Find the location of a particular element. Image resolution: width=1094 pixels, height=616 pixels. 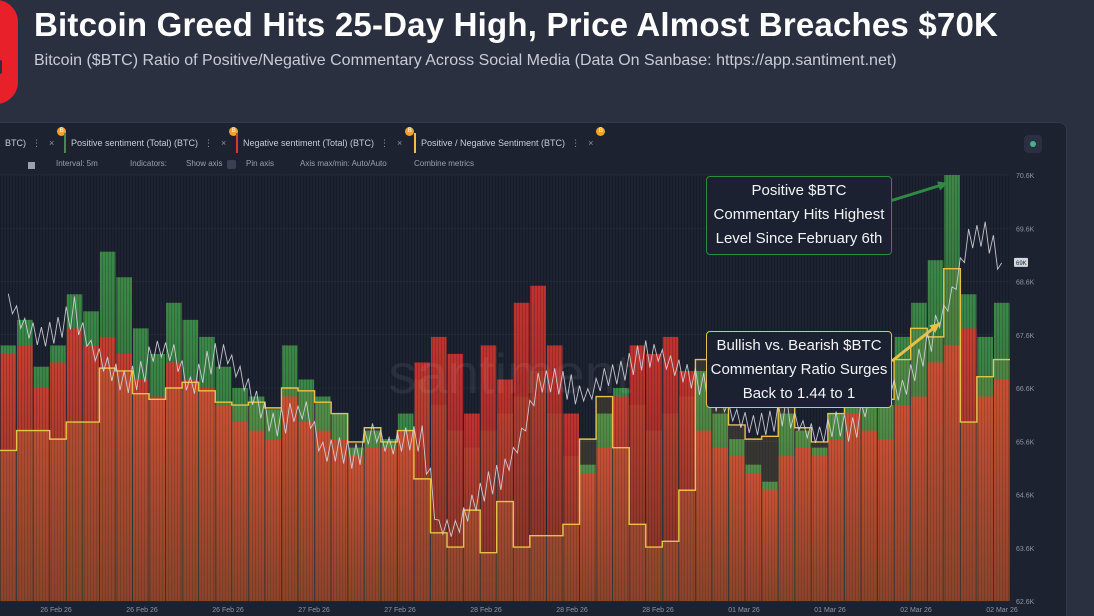

y-tick-label: 65.6K is located at coordinates (1025, 442).